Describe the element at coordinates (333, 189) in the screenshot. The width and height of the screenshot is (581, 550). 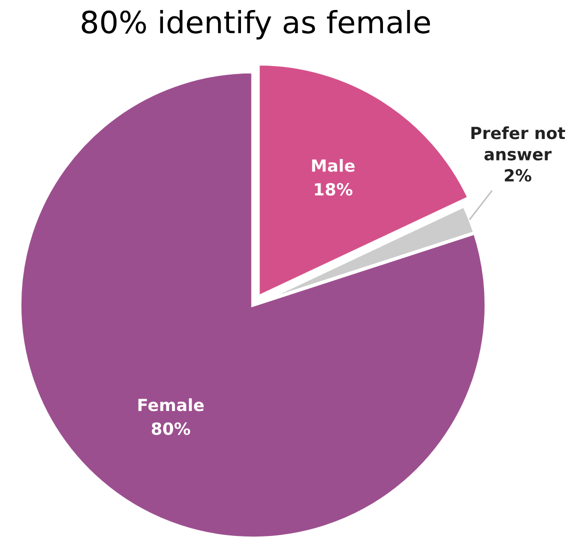
I see `data-label: 18%` at that location.